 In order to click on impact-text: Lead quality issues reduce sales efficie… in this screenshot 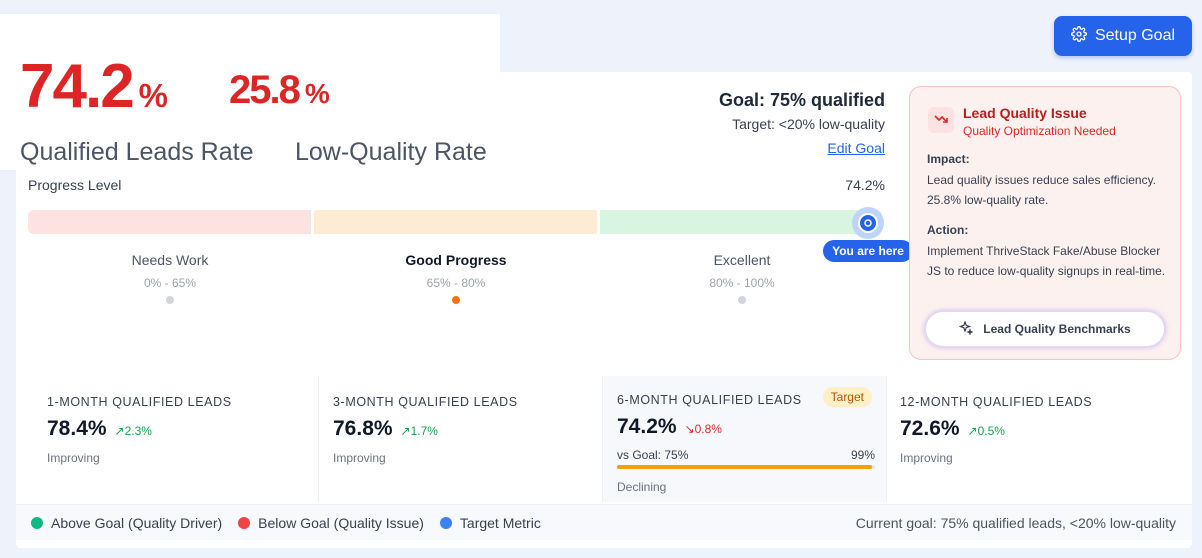, I will do `click(1042, 190)`.